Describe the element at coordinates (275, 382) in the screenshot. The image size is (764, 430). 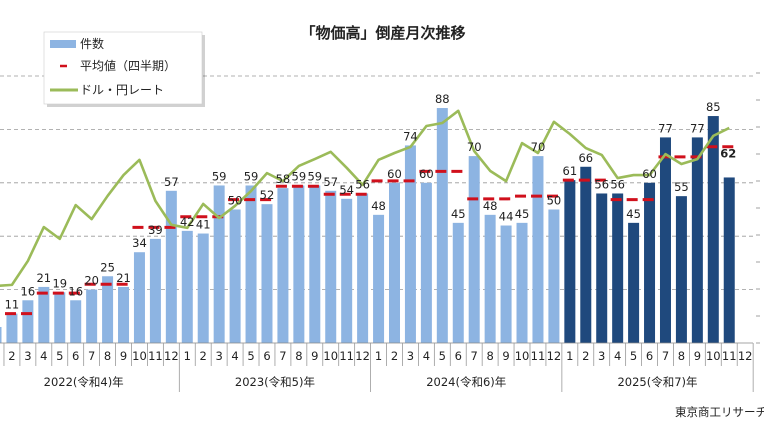
I see `year-label: 2023(令和5)年` at that location.